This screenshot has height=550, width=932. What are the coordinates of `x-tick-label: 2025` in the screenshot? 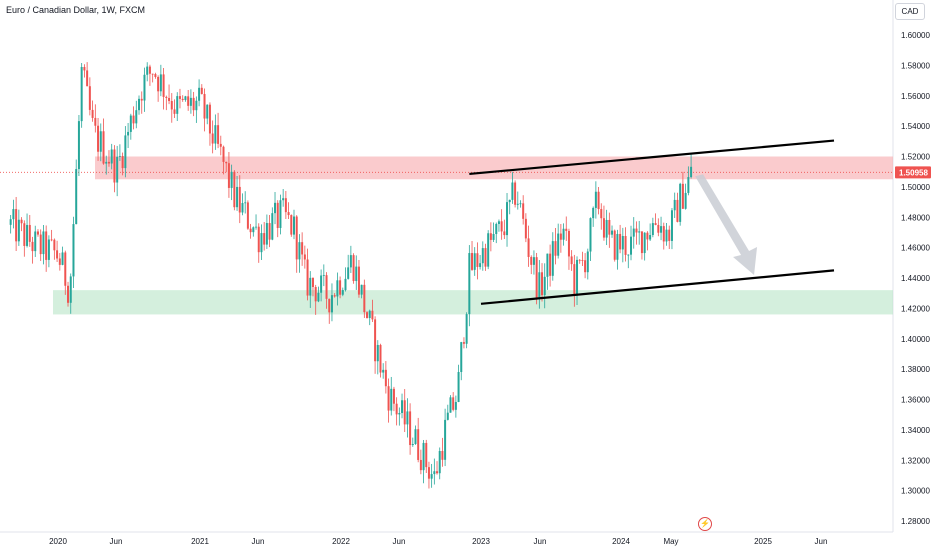 It's located at (763, 541).